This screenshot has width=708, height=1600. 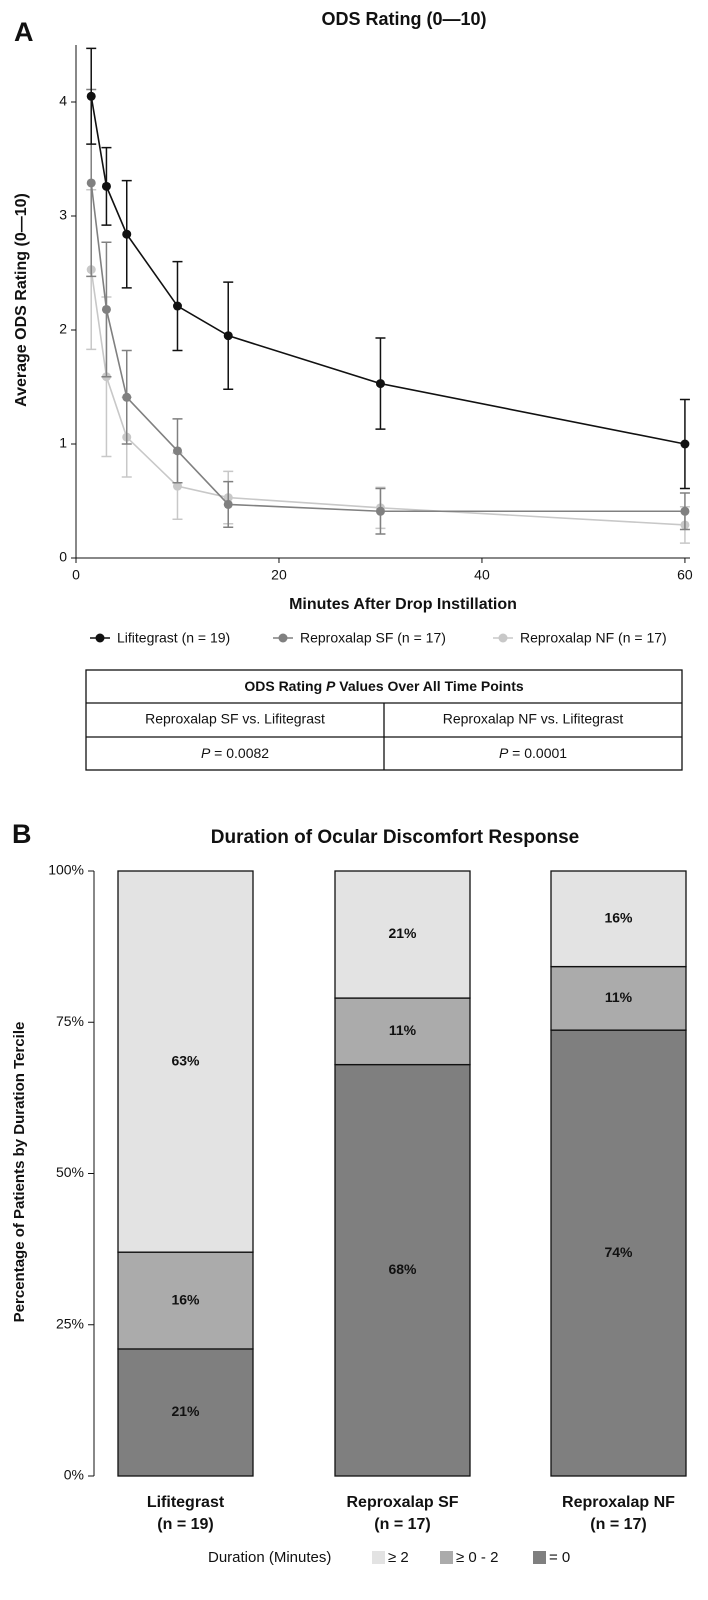 What do you see at coordinates (429, 686) in the screenshot?
I see `table-title-part: Values Over All Time Points` at bounding box center [429, 686].